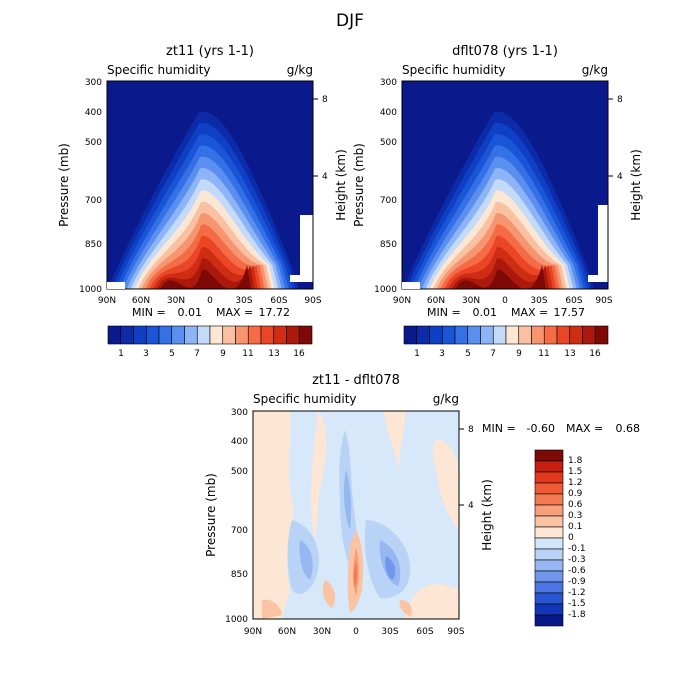  What do you see at coordinates (402, 301) in the screenshot?
I see `svg-text: 90N` at bounding box center [402, 301].